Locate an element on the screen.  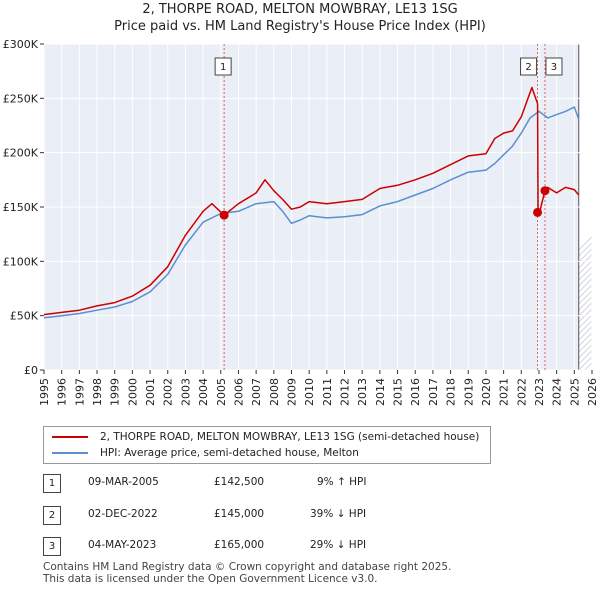
sale-label-text: 2 is located at coordinates (528, 67).